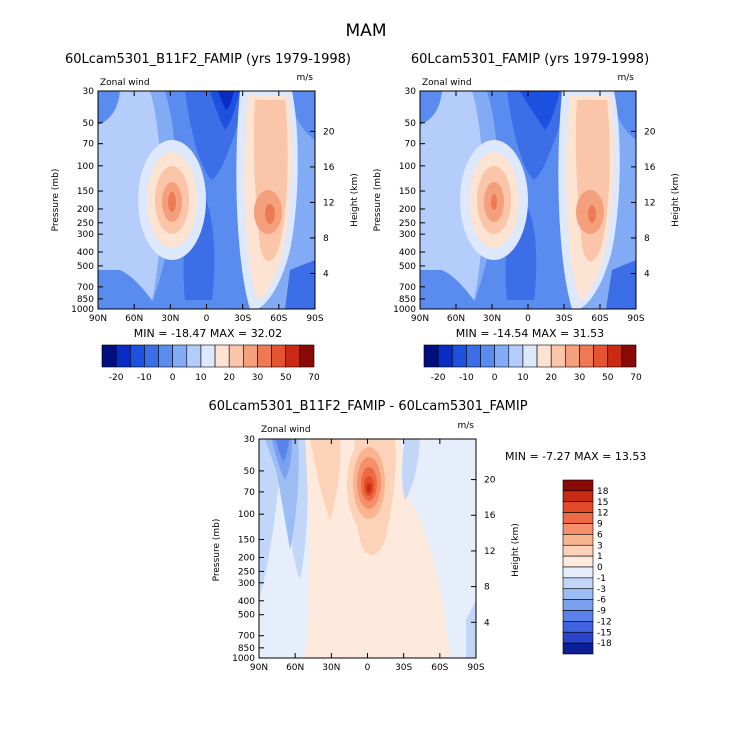 The image size is (733, 748). What do you see at coordinates (144, 378) in the screenshot?
I see `colorbar-label: -10` at bounding box center [144, 378].